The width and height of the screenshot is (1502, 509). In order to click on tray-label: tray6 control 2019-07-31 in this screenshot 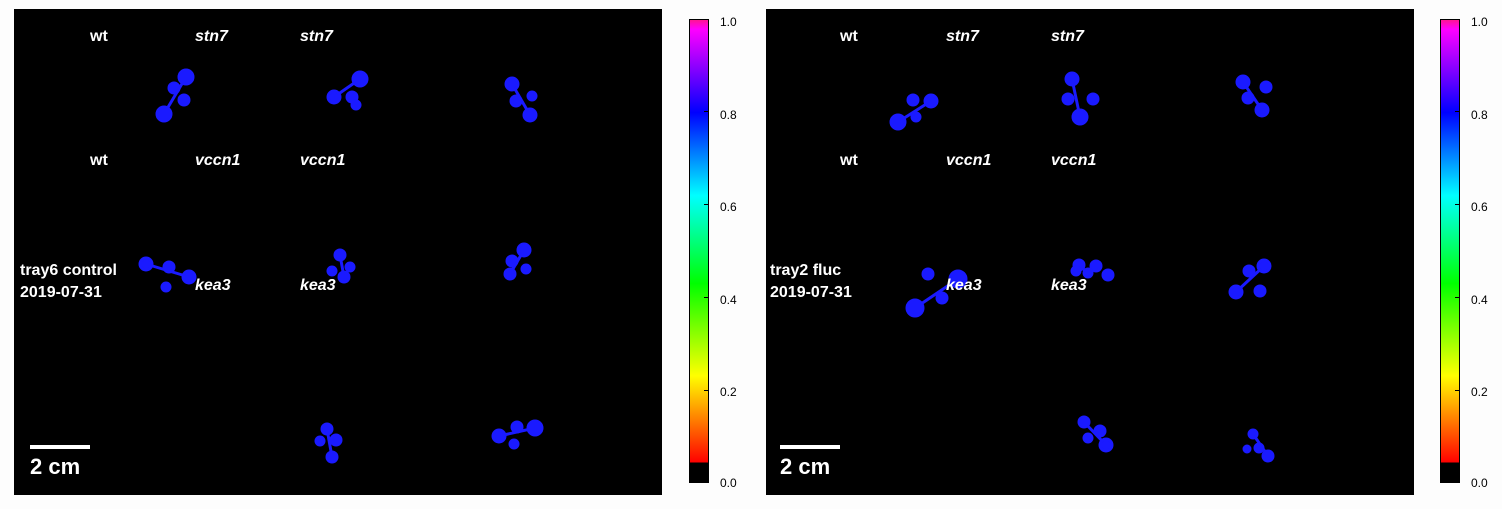, I will do `click(68, 282)`.